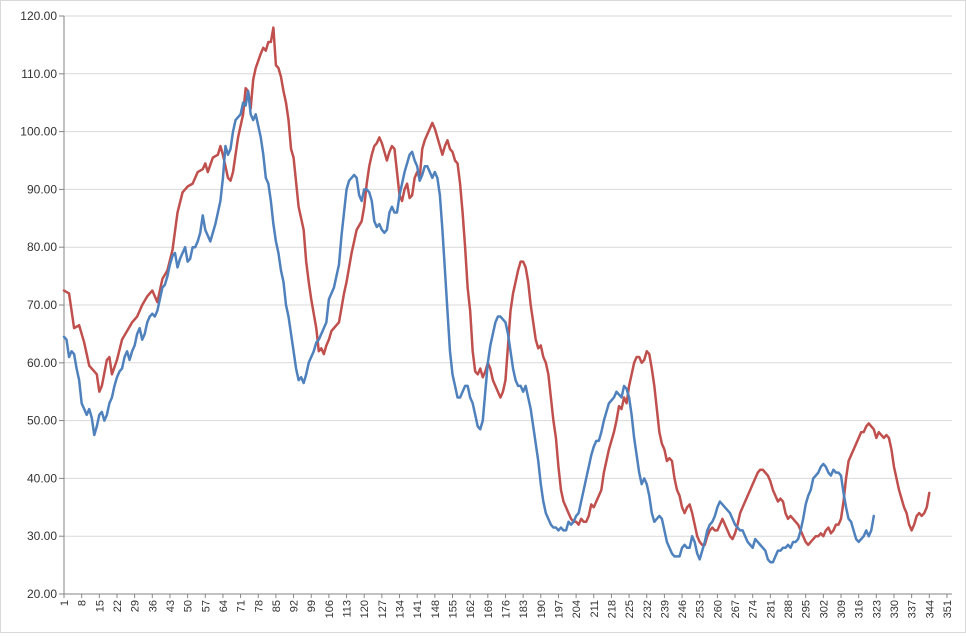  I want to click on x-tick-label: 239, so click(665, 609).